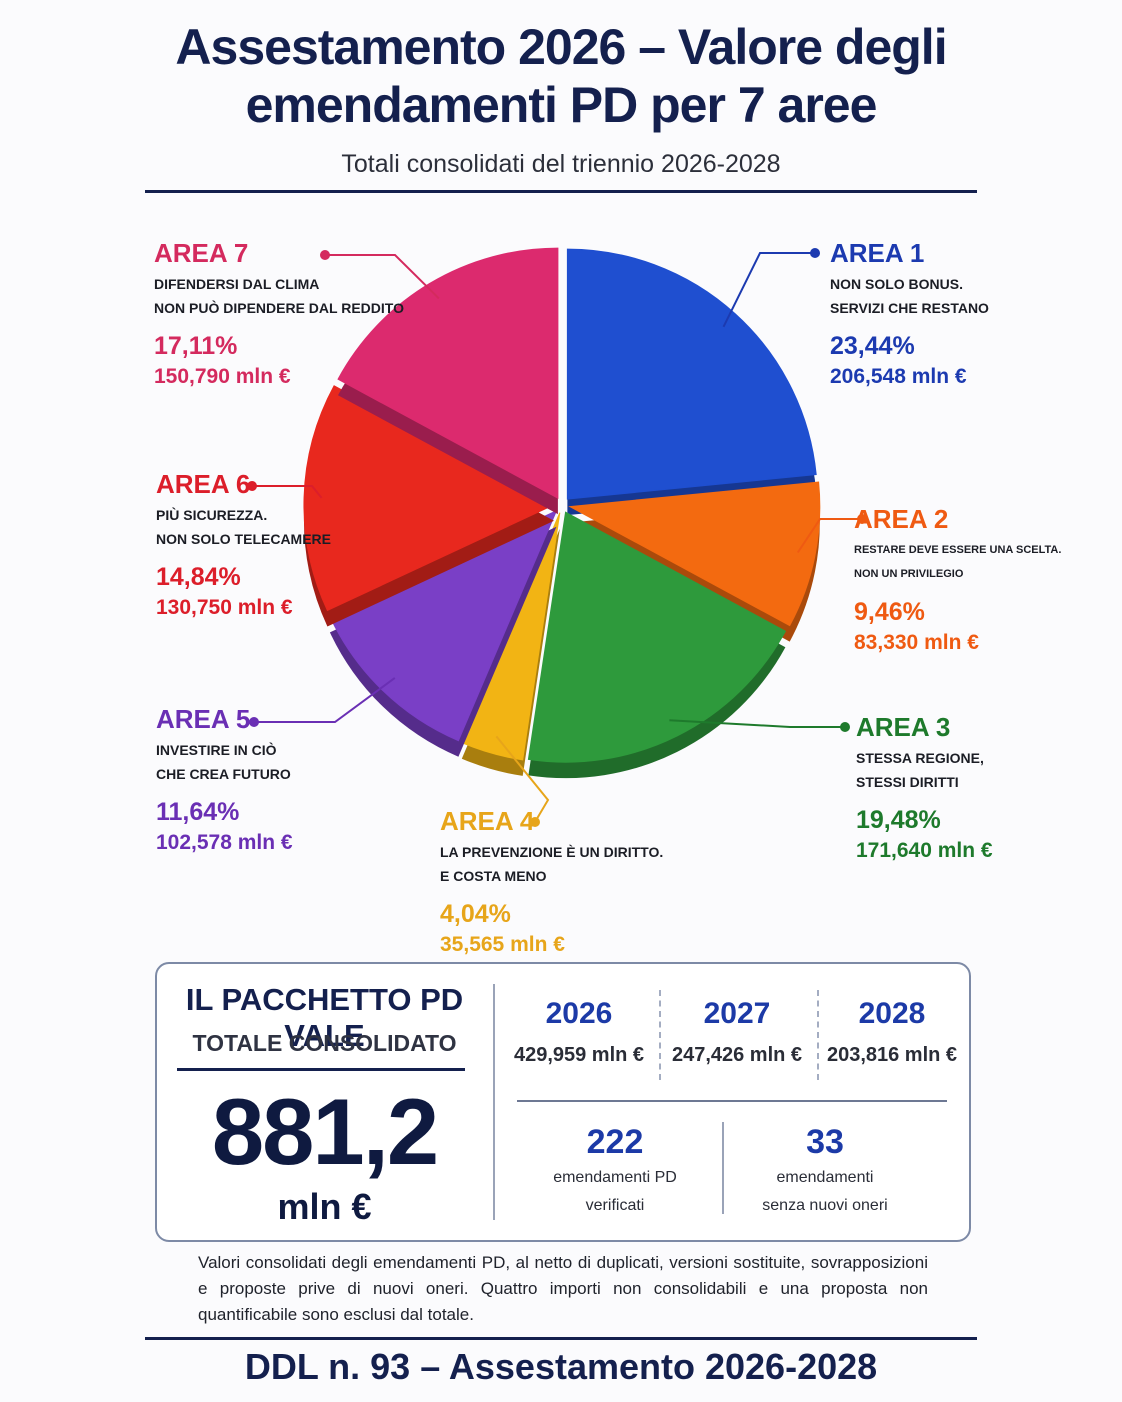 This screenshot has height=1402, width=1122. I want to click on year-2027: 2027 247,426 mln €, so click(737, 1031).